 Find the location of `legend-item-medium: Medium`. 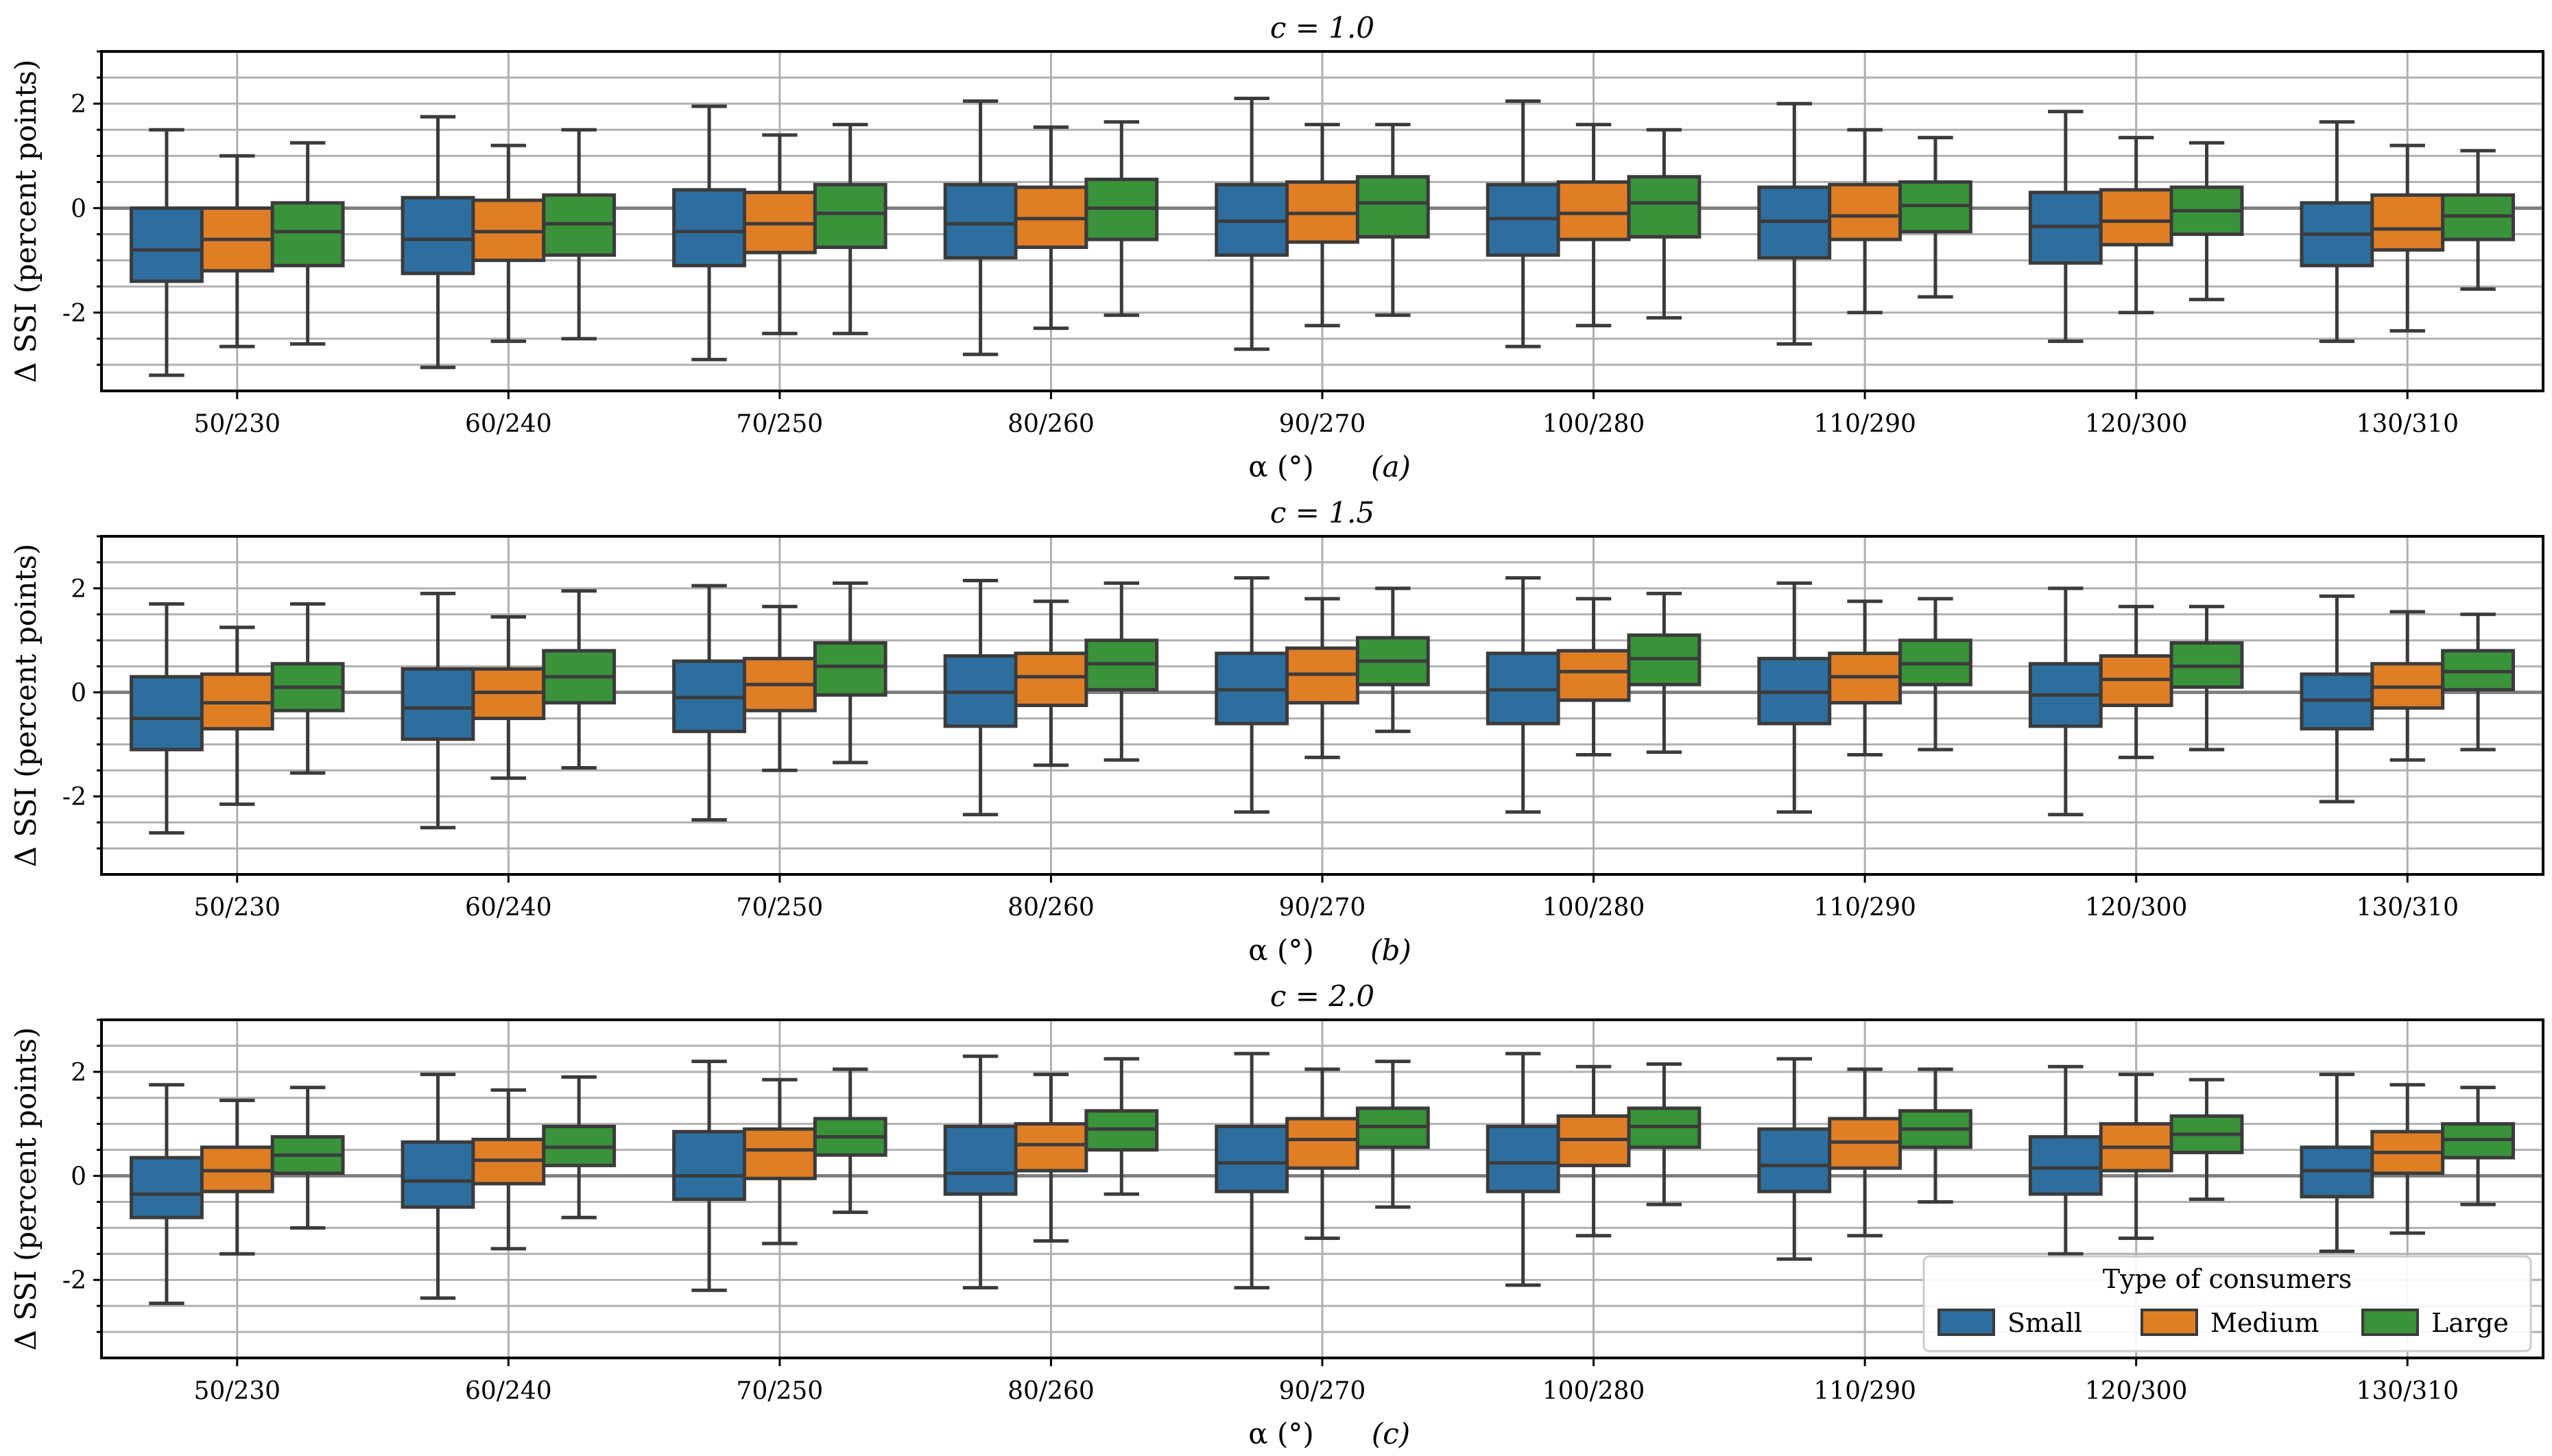

legend-item-medium: Medium is located at coordinates (2229, 1323).